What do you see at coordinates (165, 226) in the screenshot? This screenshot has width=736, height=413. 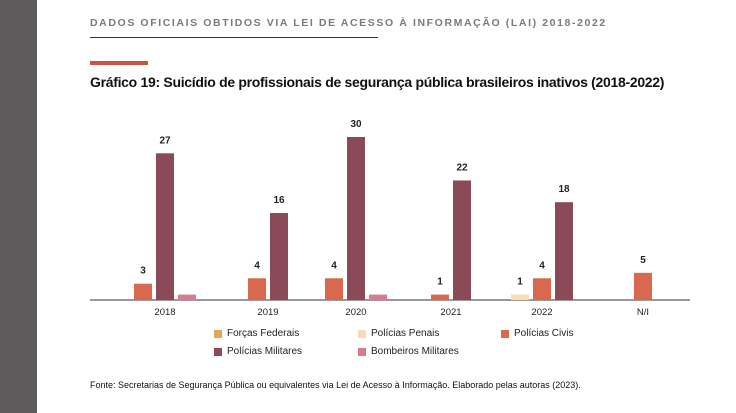 I see `bar-2018-Polícias Militares` at bounding box center [165, 226].